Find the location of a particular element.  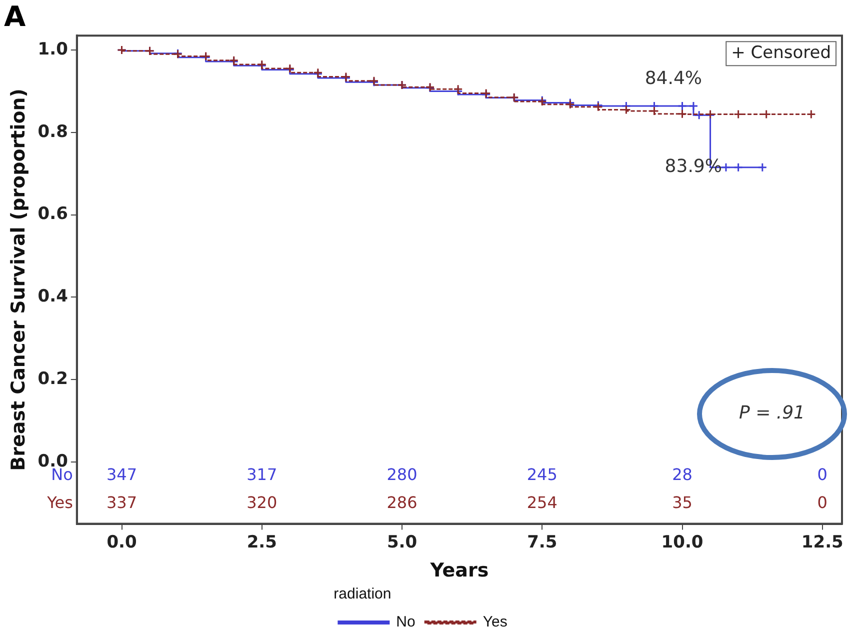

annotation: 35 is located at coordinates (682, 502).